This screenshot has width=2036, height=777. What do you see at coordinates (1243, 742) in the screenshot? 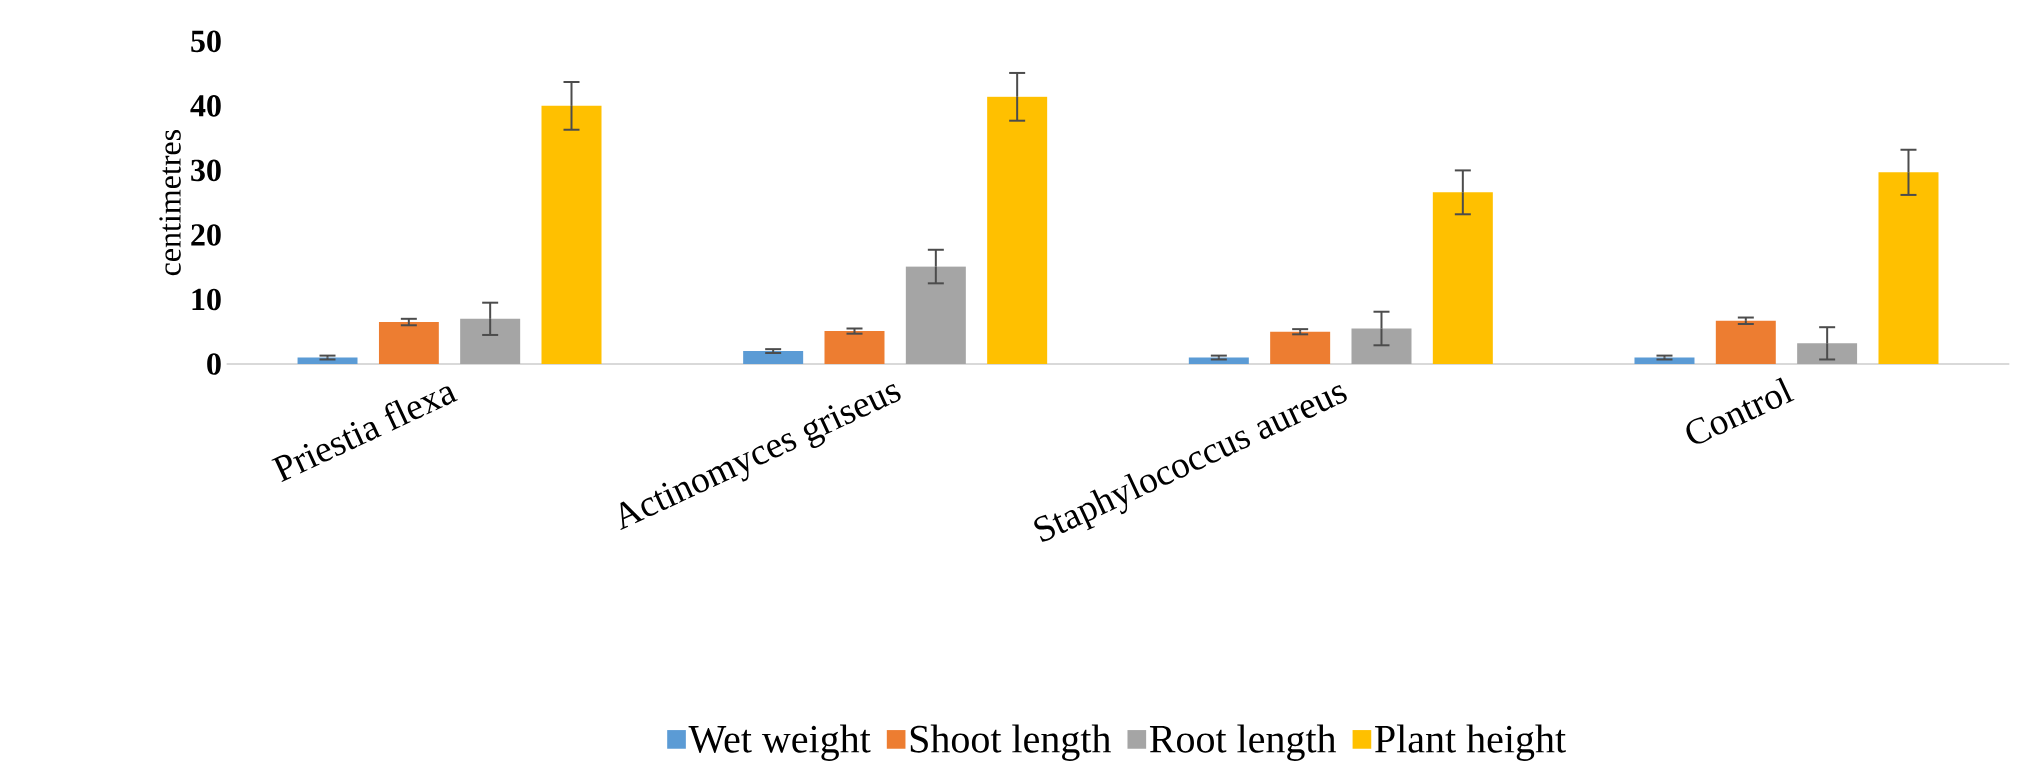
I see `legend-label: Root length` at bounding box center [1243, 742].